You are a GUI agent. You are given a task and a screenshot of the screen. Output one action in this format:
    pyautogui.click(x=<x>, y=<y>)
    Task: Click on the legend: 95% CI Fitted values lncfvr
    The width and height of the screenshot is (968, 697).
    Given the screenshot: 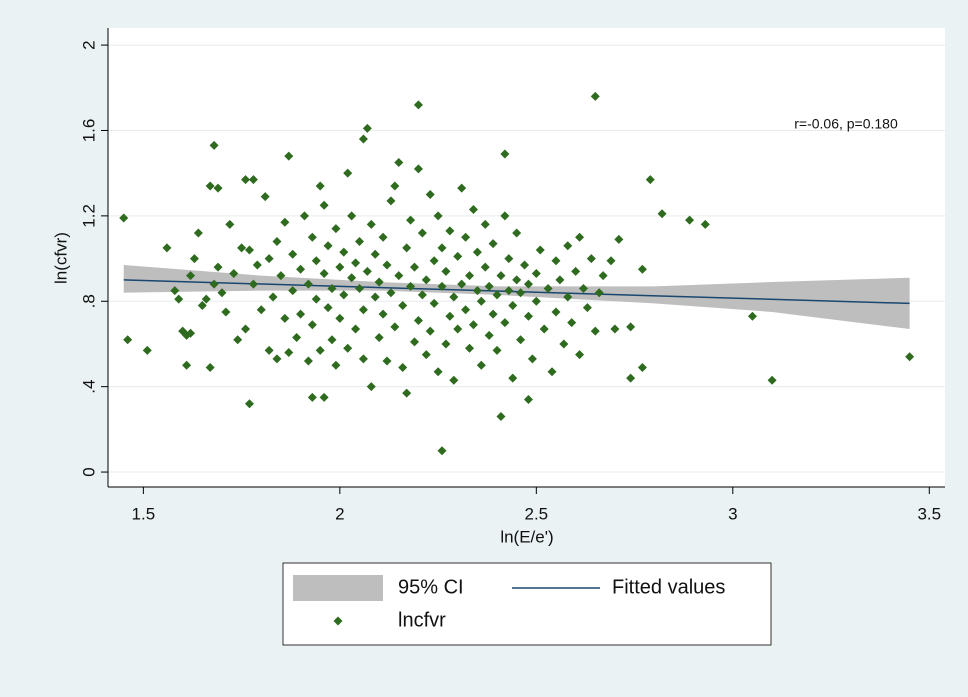 What is the action you would take?
    pyautogui.click(x=509, y=603)
    